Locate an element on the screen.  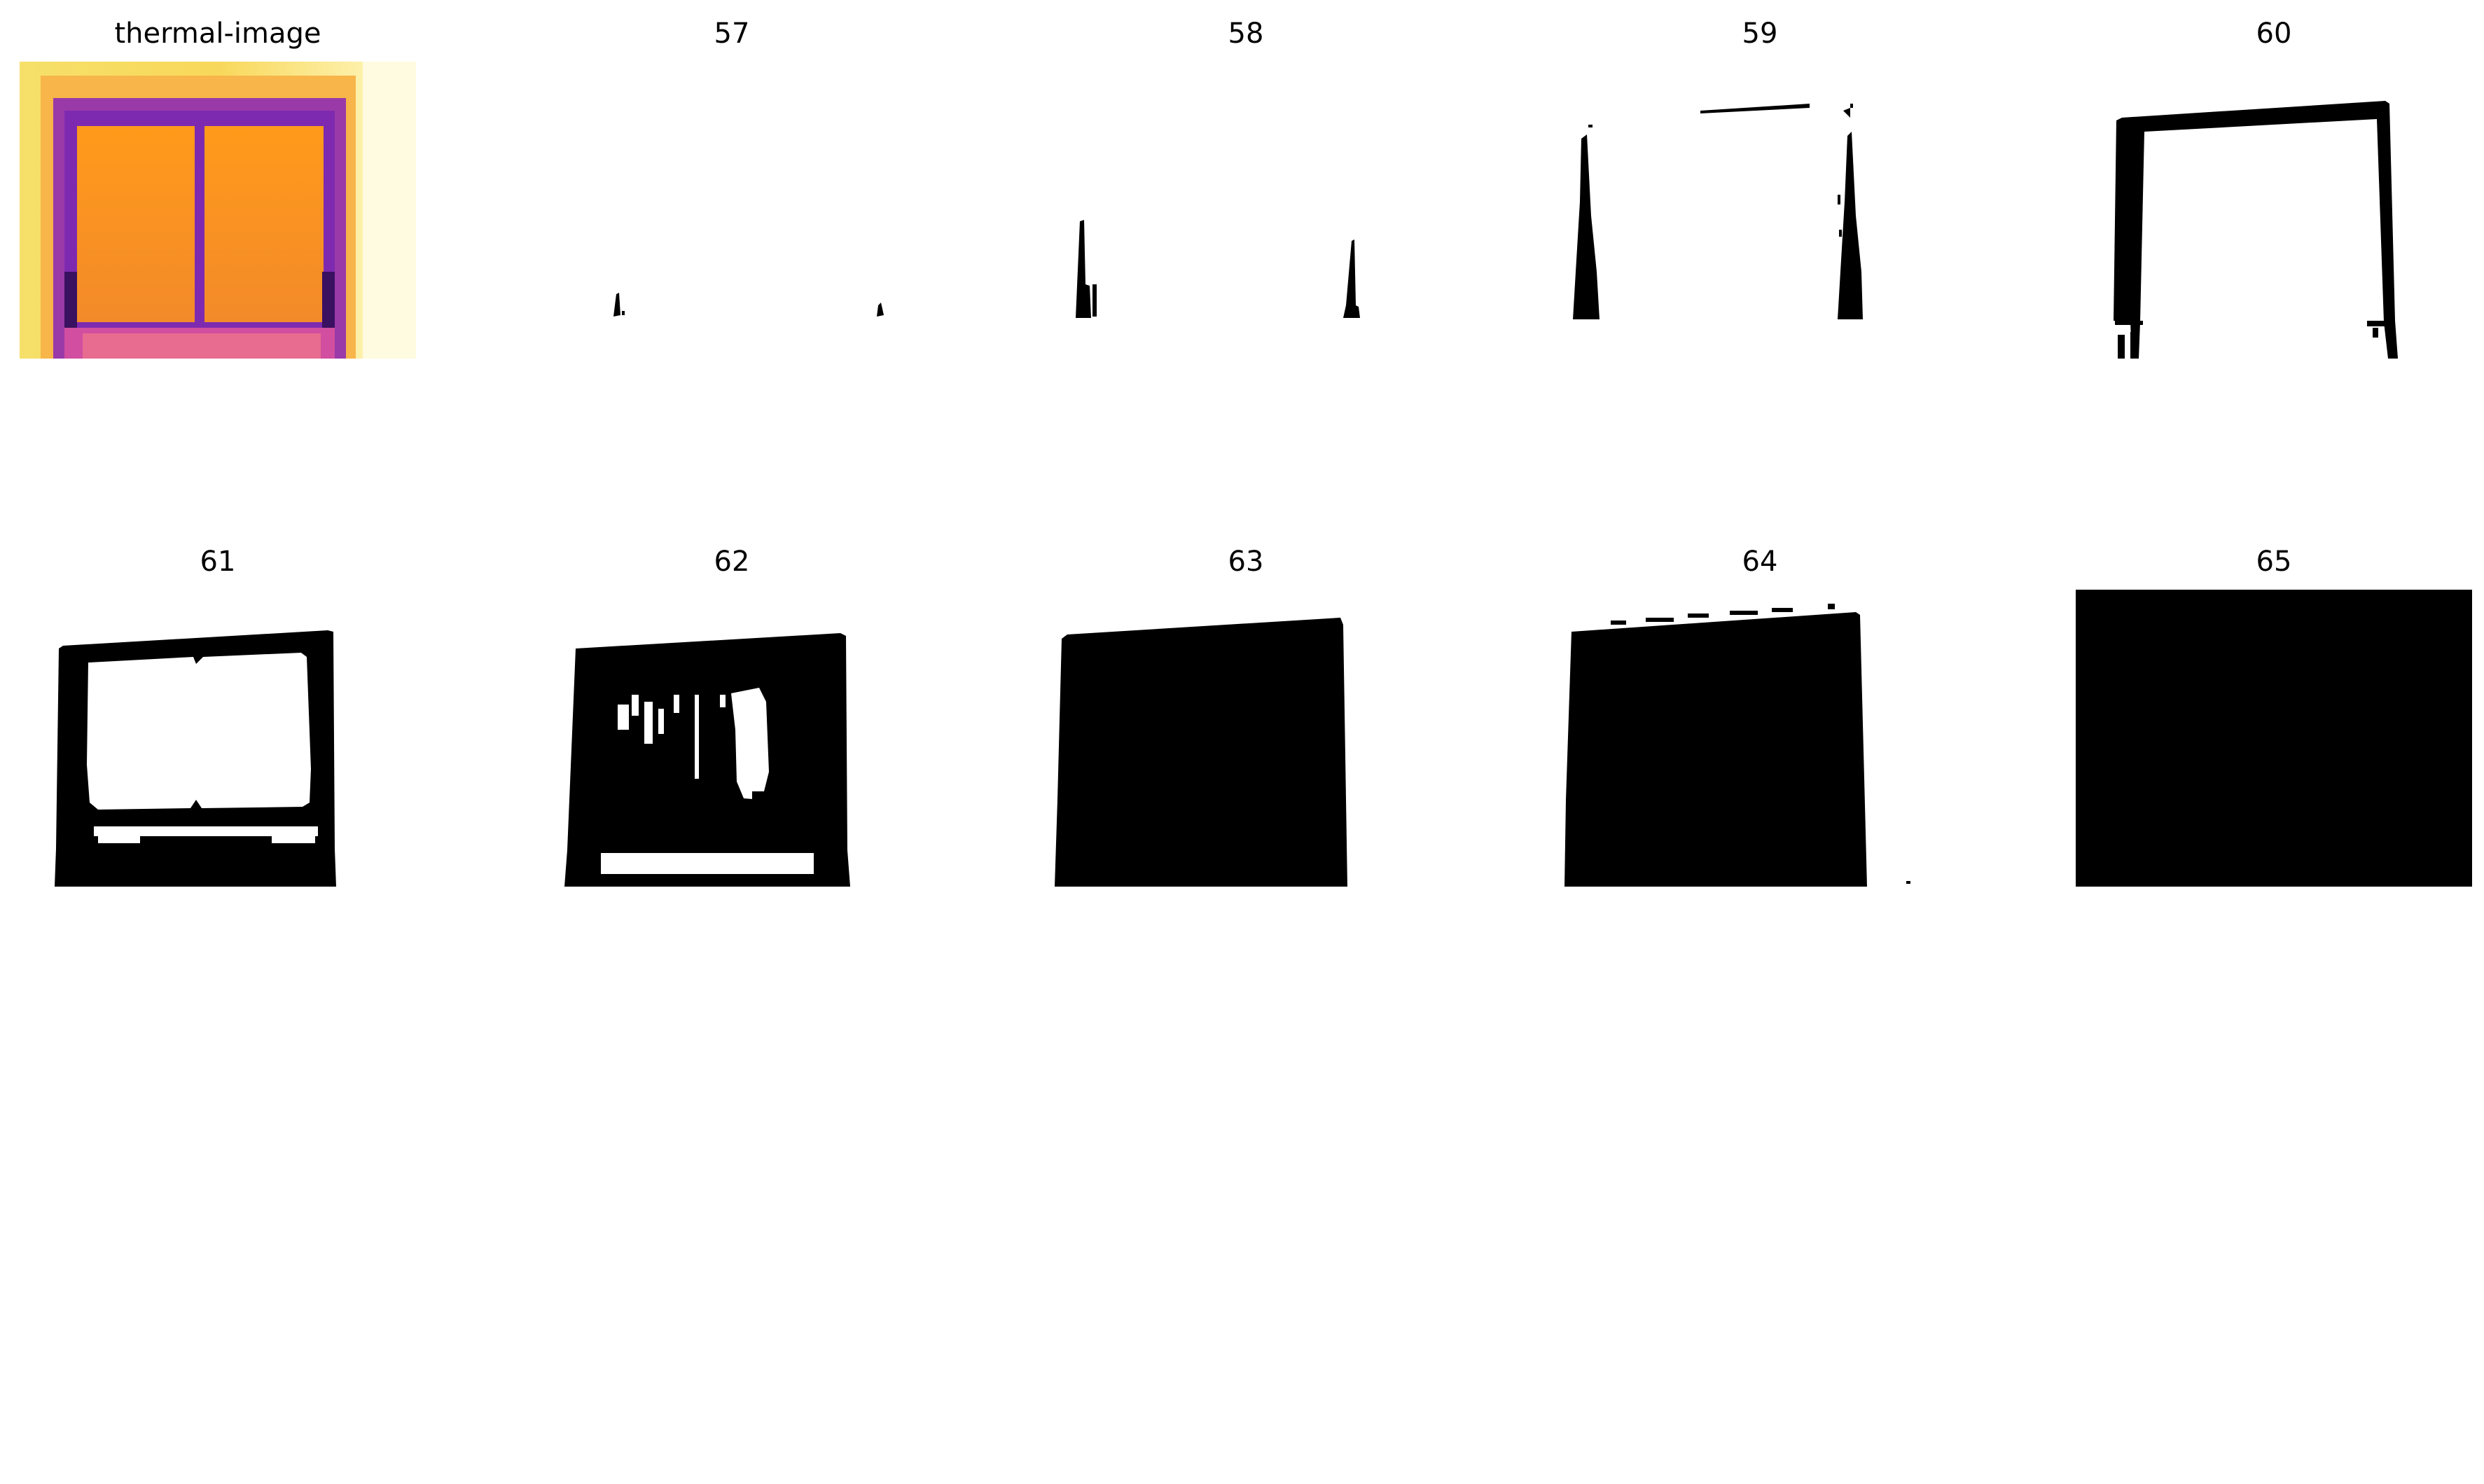
panel-title-58: 58 is located at coordinates (1246, 34).